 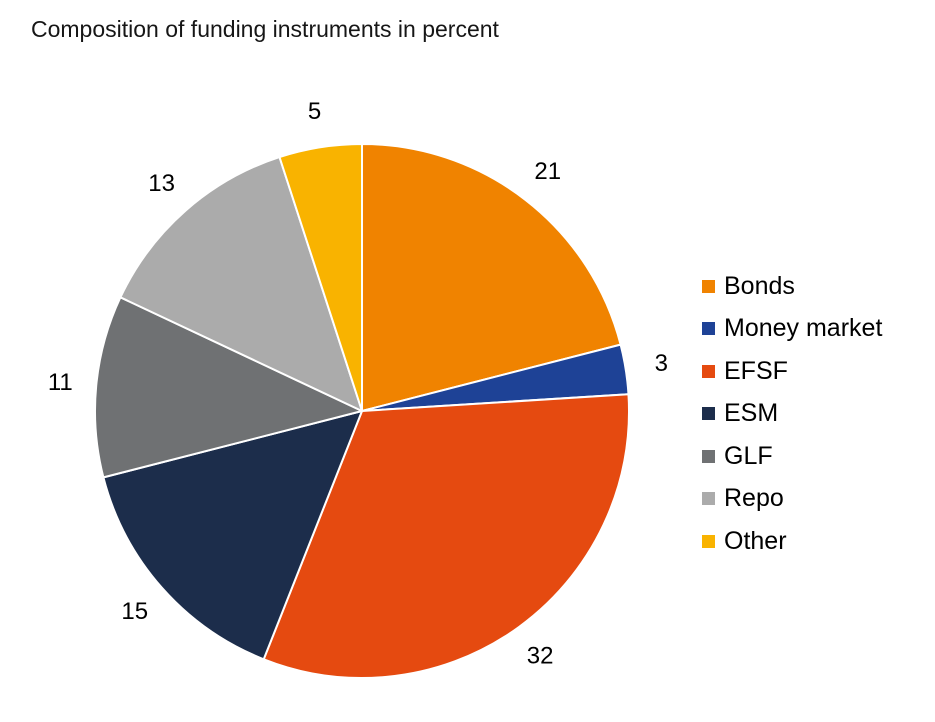 I want to click on slice-value-label-money-market: 3, so click(x=661, y=363).